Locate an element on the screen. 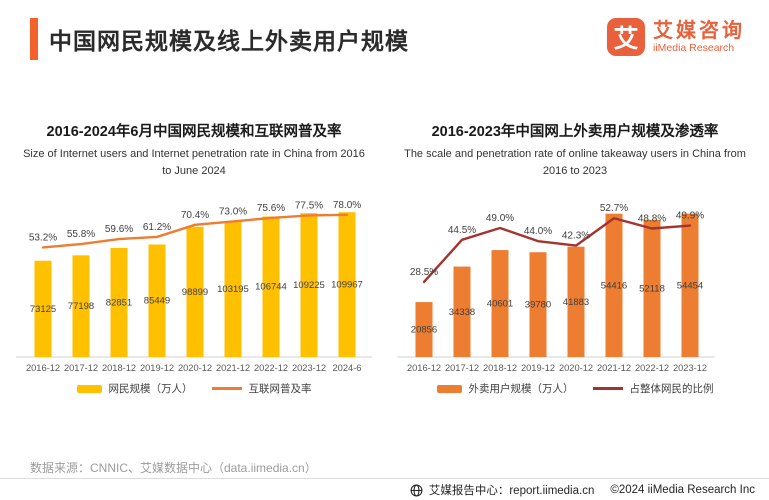 The image size is (769, 500). bar-value-label: 73125 is located at coordinates (43, 309).